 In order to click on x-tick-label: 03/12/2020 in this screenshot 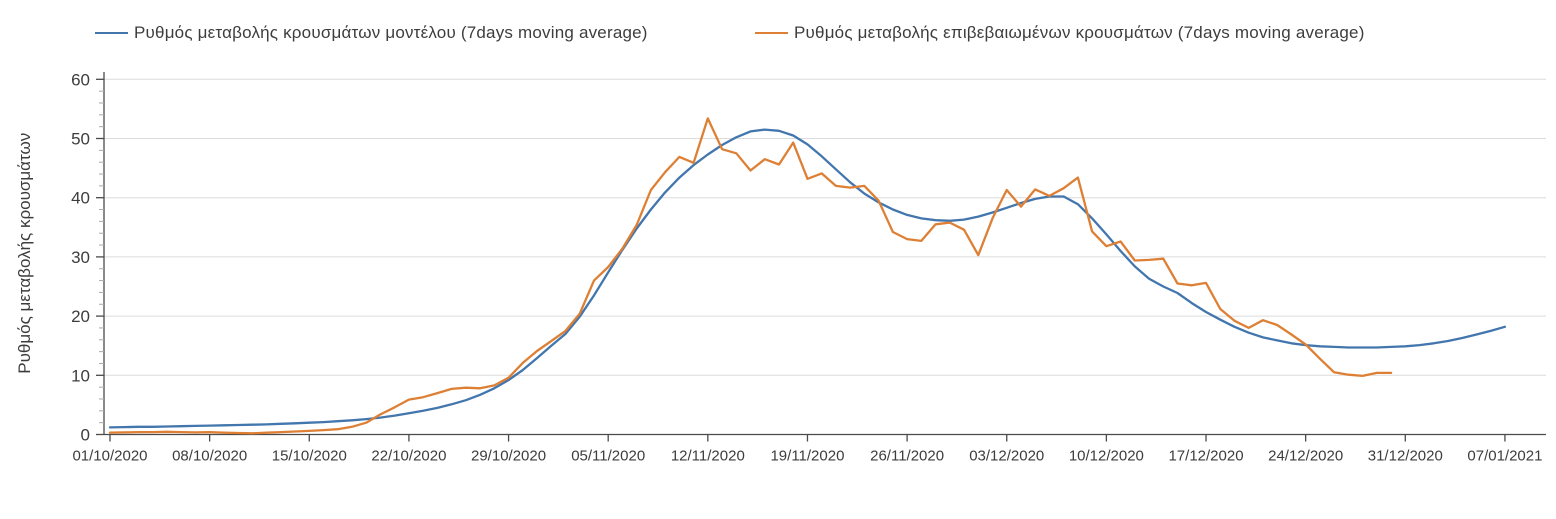, I will do `click(1006, 456)`.